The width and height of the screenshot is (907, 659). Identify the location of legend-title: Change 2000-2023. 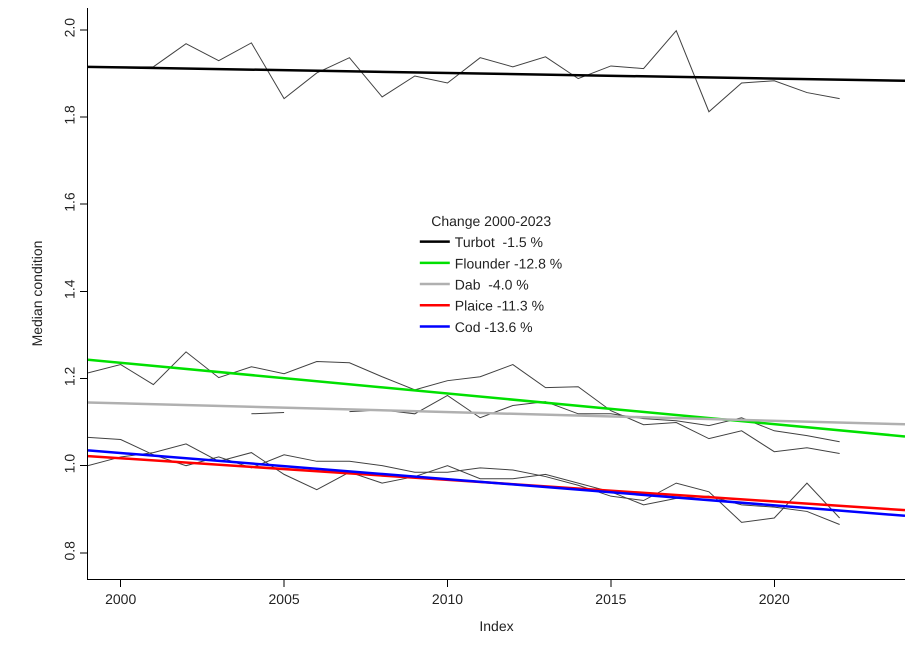
(491, 221).